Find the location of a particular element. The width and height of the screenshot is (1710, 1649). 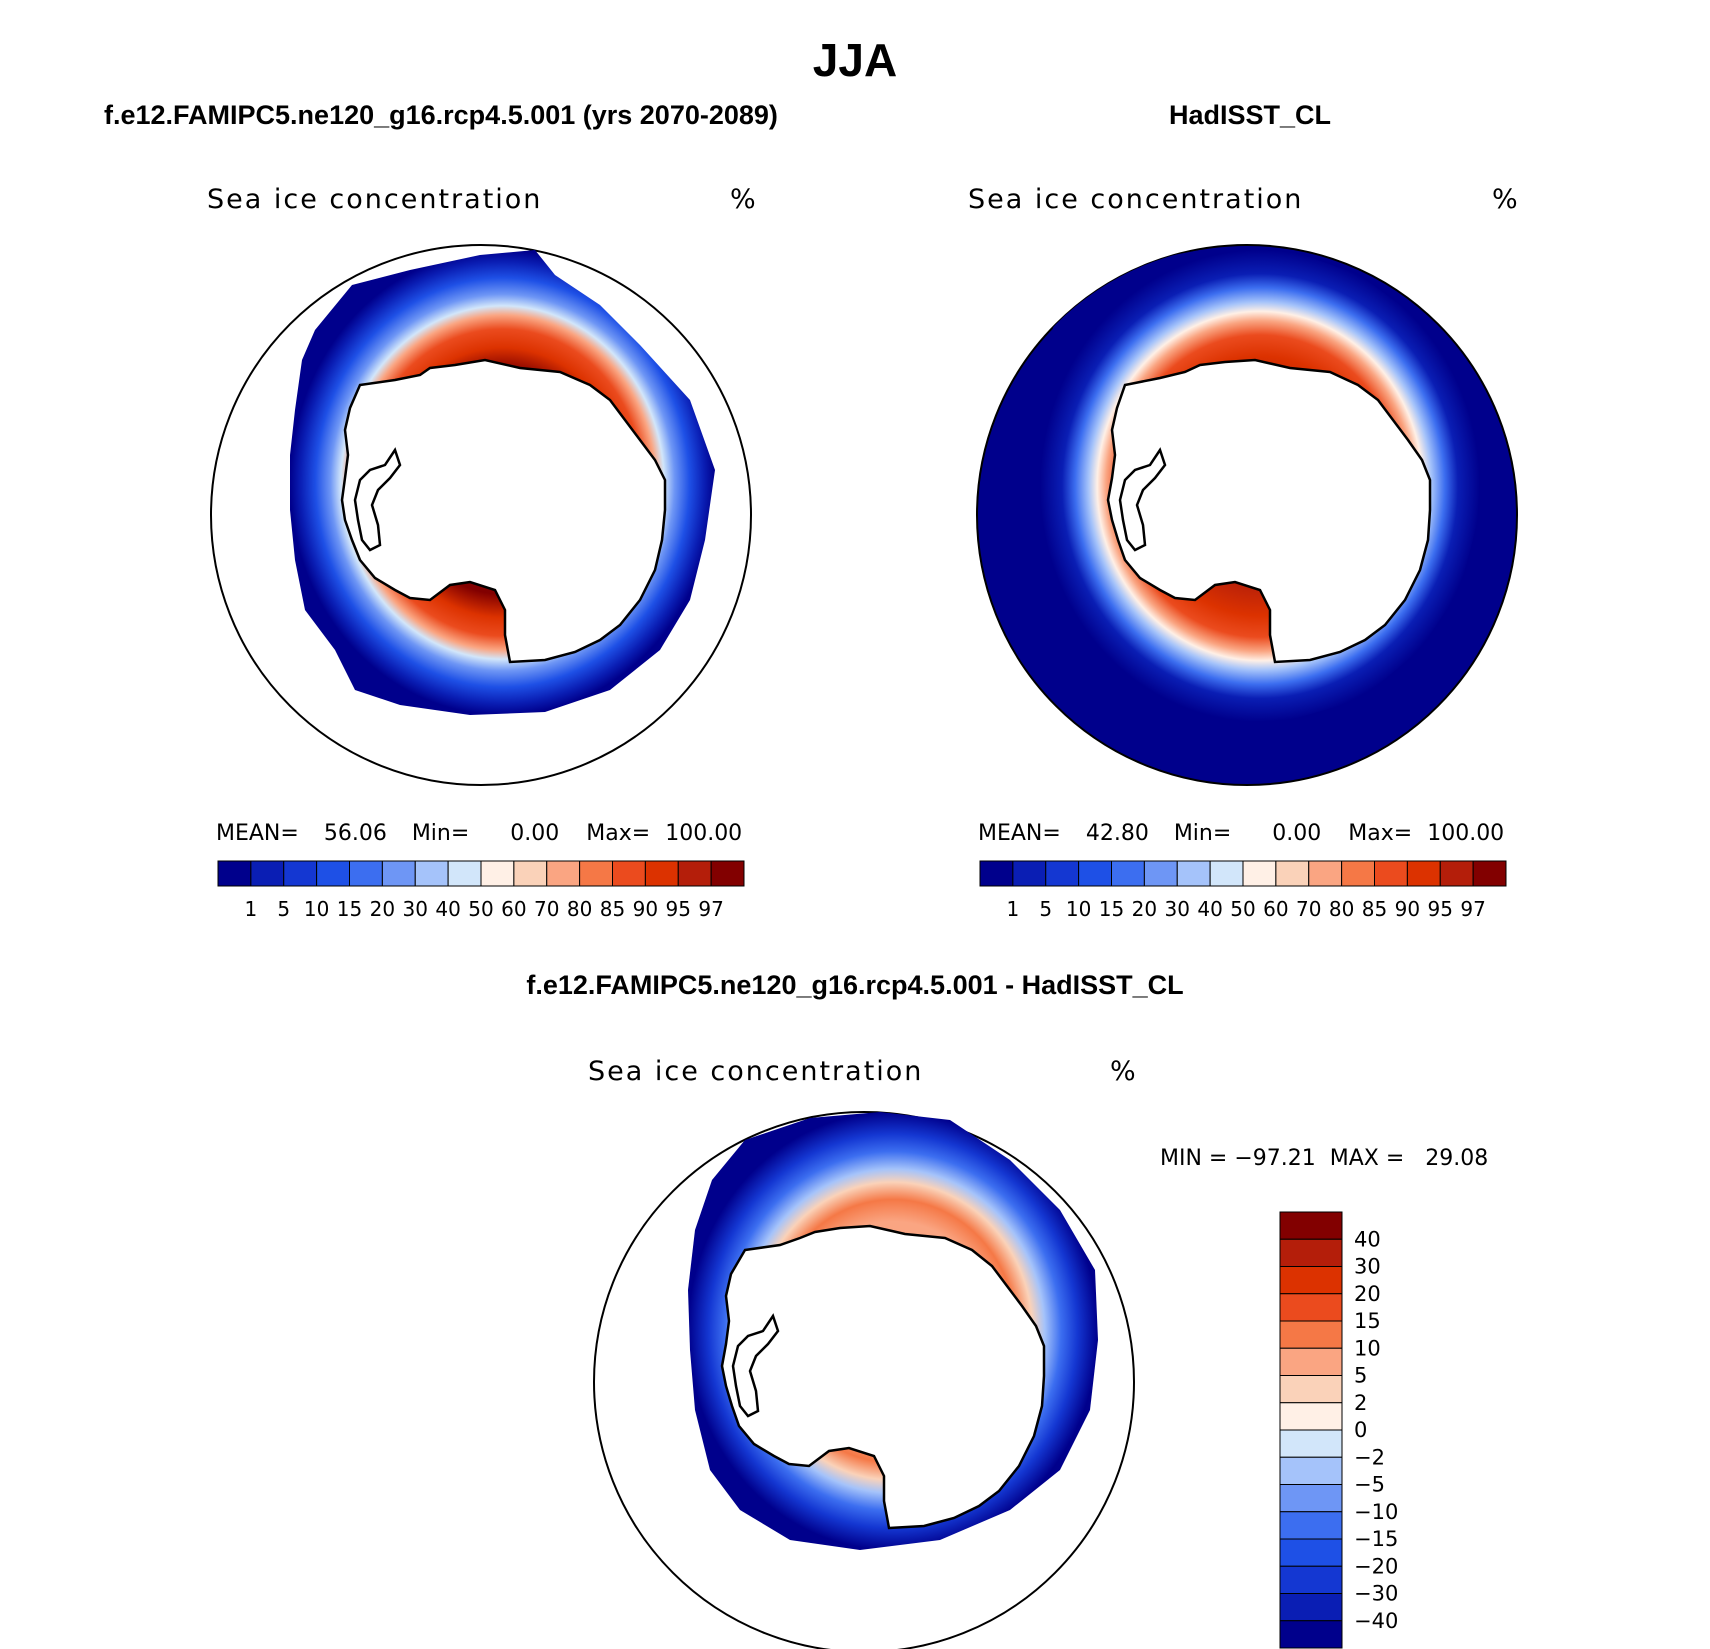

colorbar-label: 60 is located at coordinates (513, 909).